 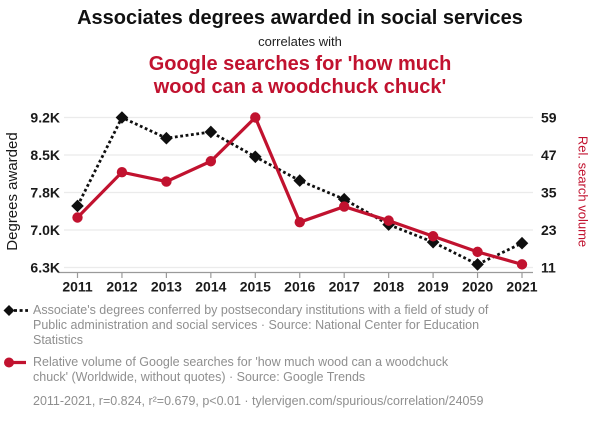 What do you see at coordinates (121, 287) in the screenshot?
I see `x-tick-label: 2012` at bounding box center [121, 287].